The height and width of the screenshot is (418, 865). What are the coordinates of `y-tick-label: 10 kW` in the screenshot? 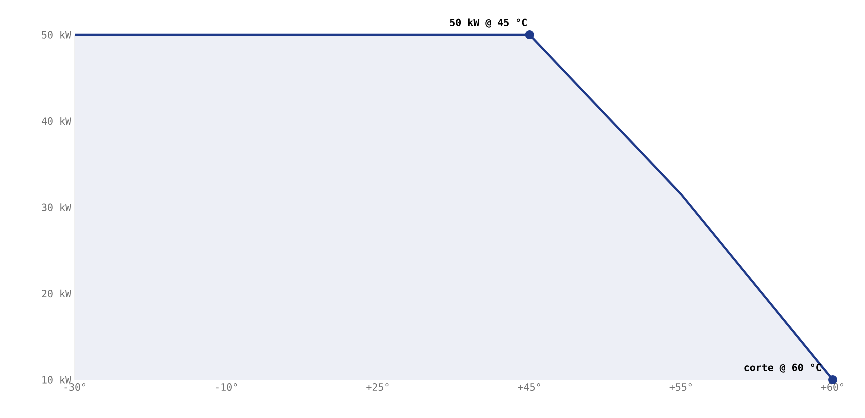 It's located at (57, 380).